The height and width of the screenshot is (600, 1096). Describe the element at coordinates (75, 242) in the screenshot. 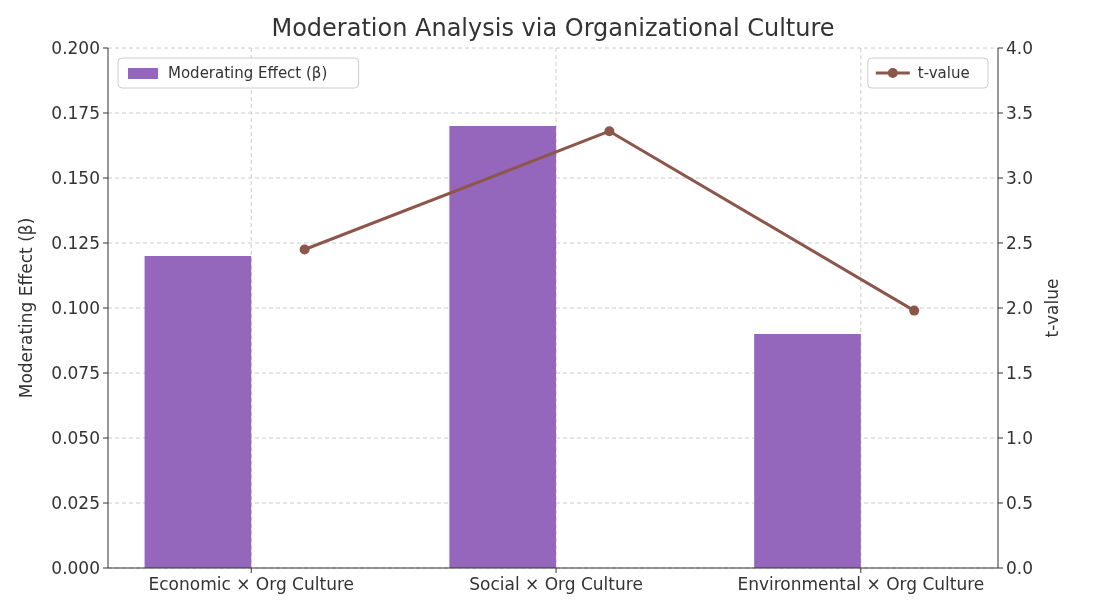

I see `y-tick-label: 0.125` at that location.